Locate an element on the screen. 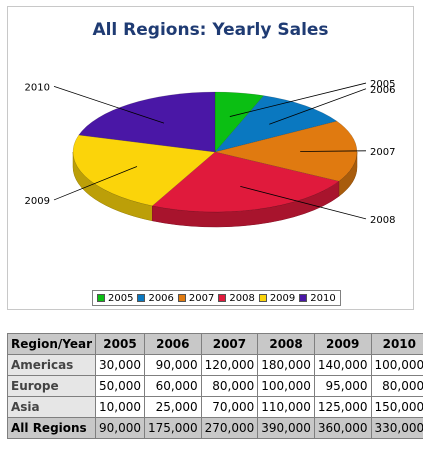 This screenshot has height=455, width=423. legend-label-2006: 2006 is located at coordinates (161, 298).